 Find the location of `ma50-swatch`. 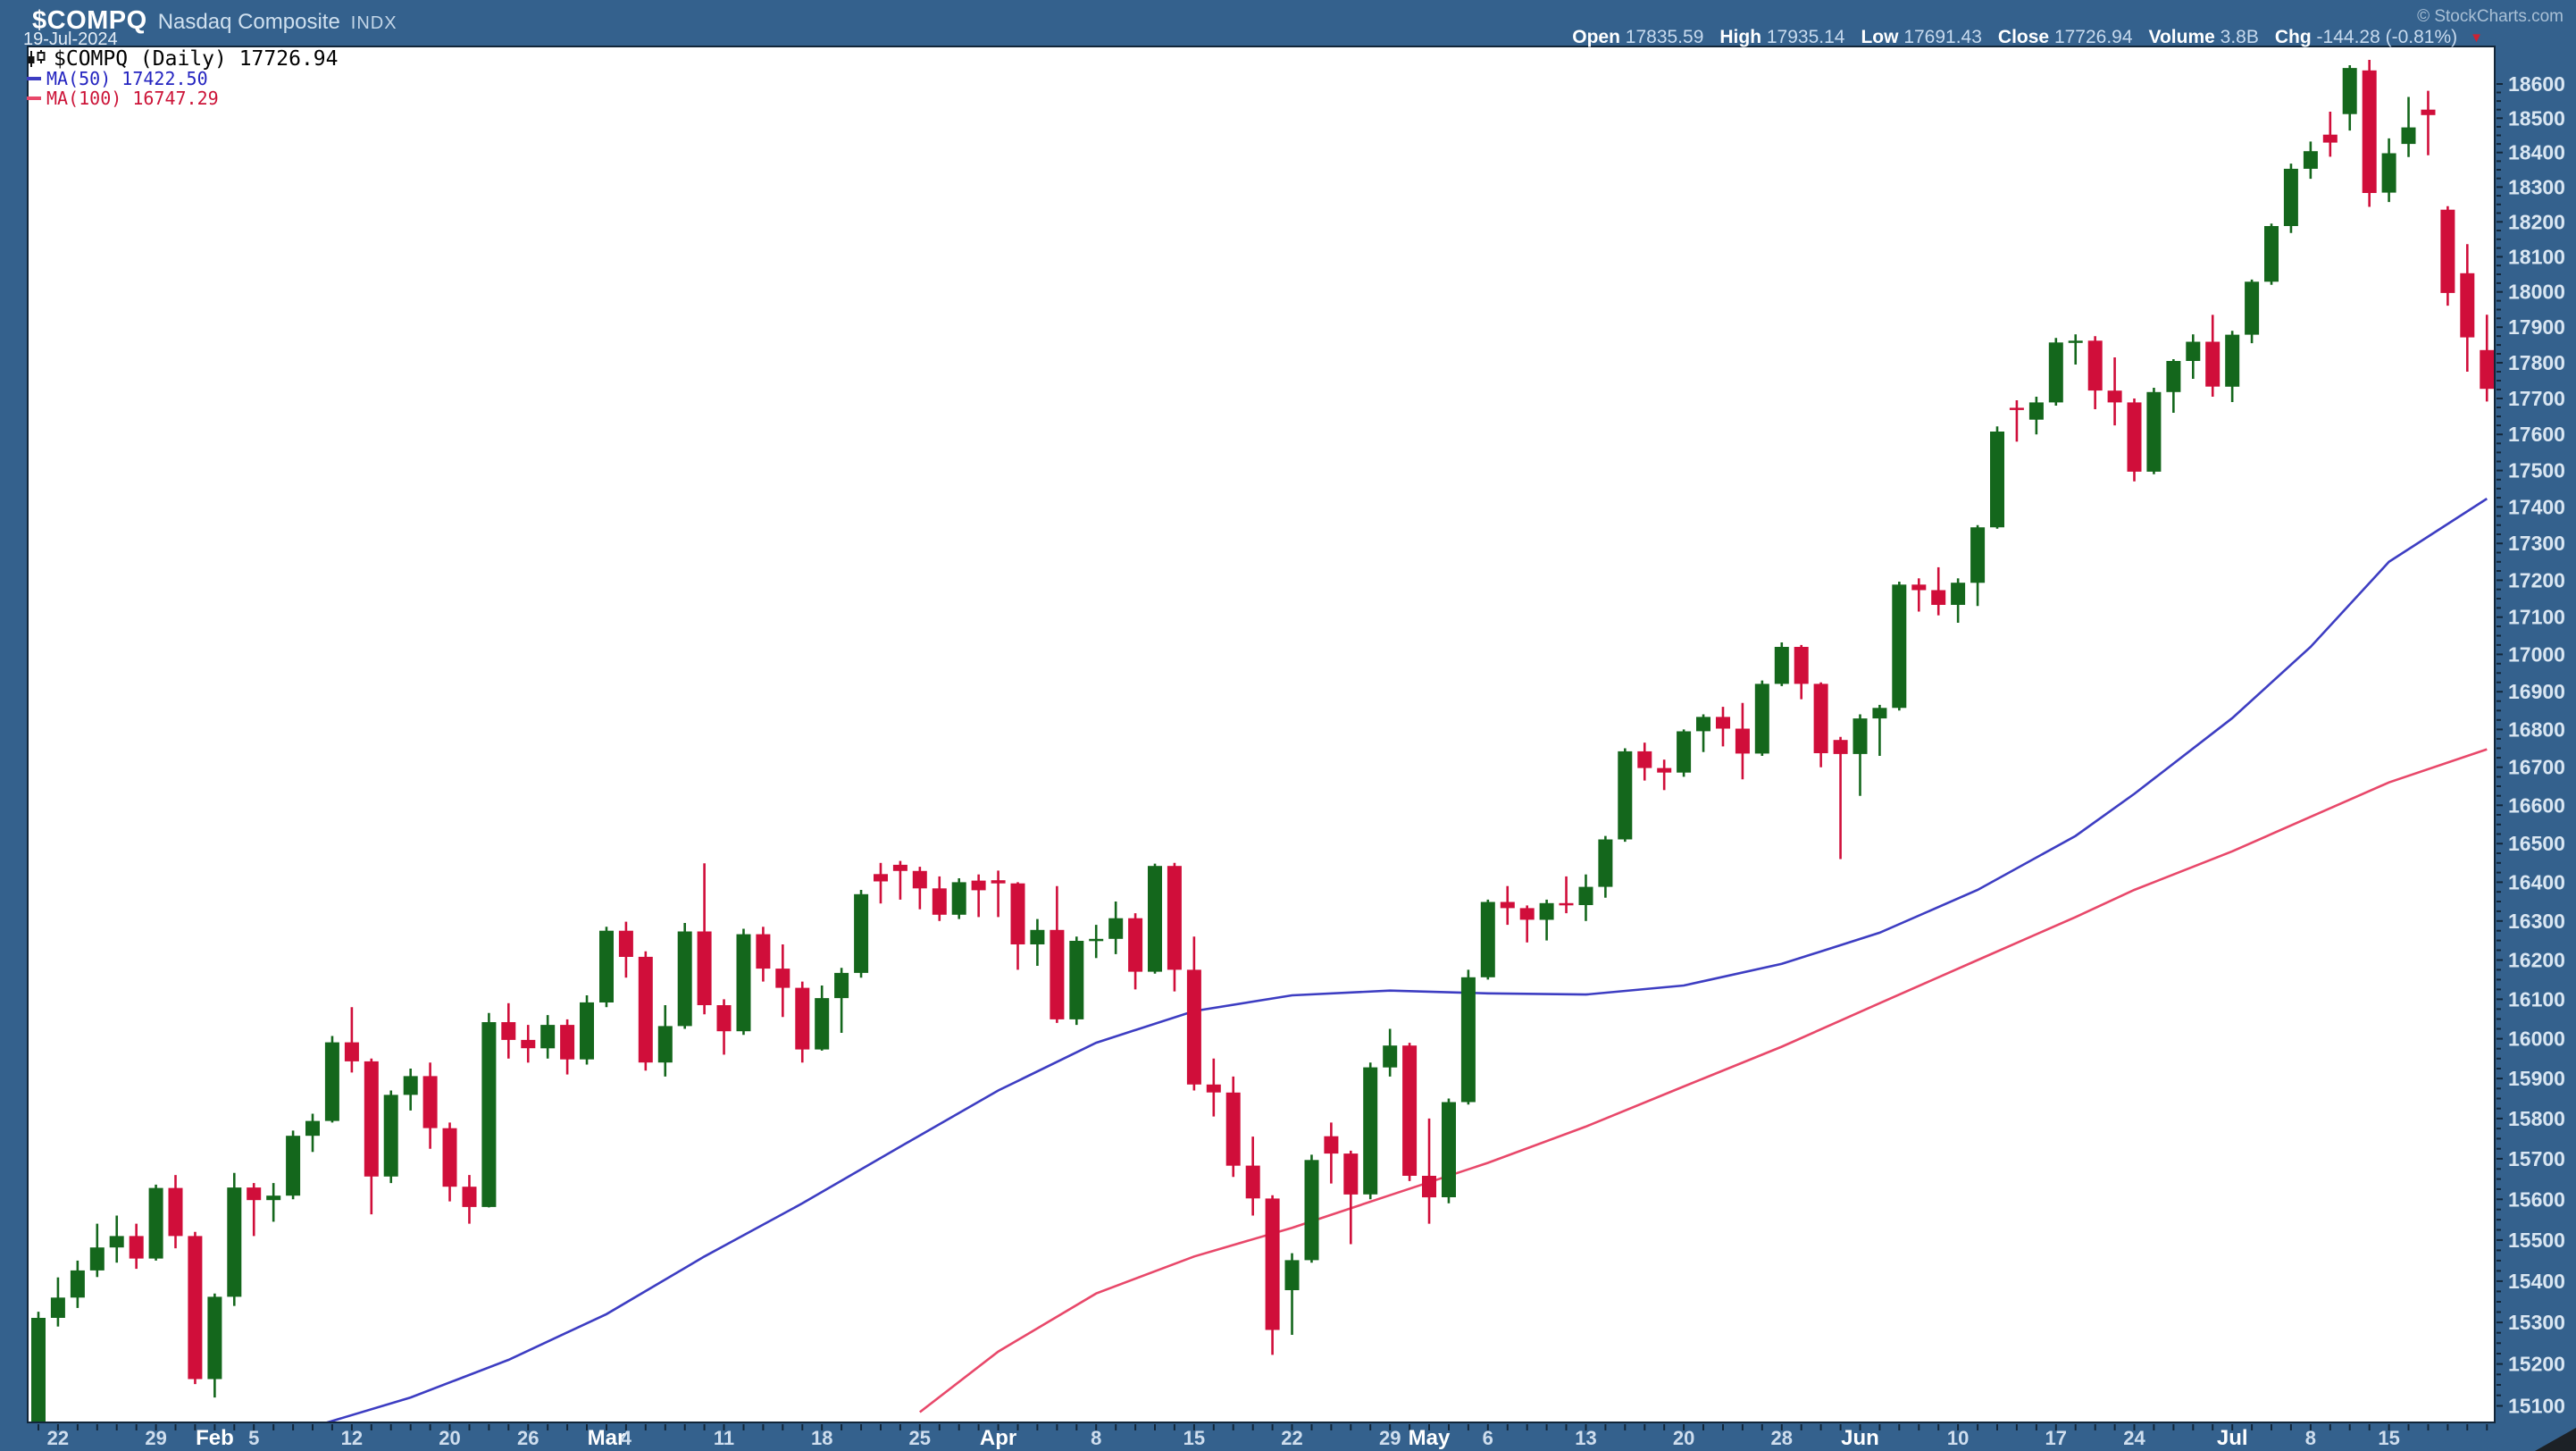

ma50-swatch is located at coordinates (34, 78).